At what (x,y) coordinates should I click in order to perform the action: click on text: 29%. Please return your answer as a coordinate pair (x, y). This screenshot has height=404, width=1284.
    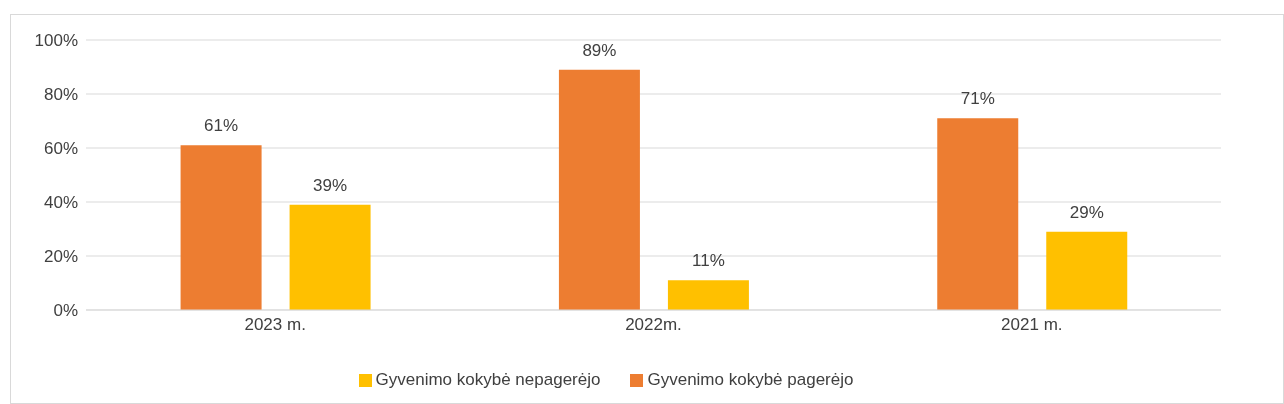
    Looking at the image, I should click on (1086, 212).